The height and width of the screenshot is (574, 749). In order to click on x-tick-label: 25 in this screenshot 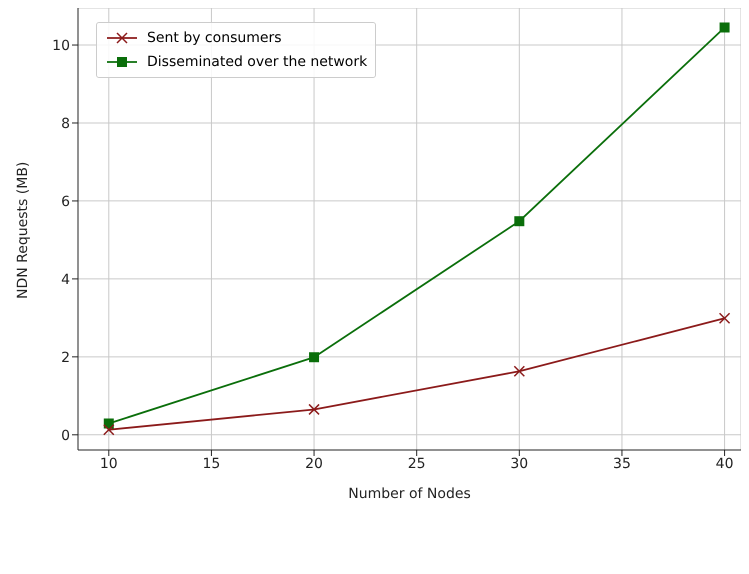, I will do `click(417, 464)`.